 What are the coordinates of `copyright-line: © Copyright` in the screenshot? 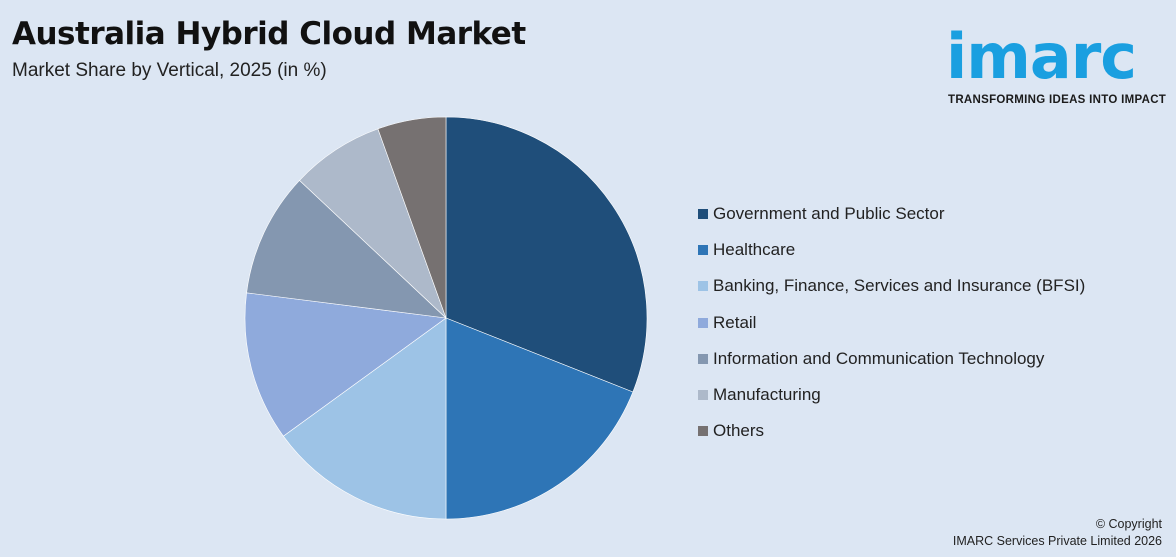 It's located at (1128, 524).